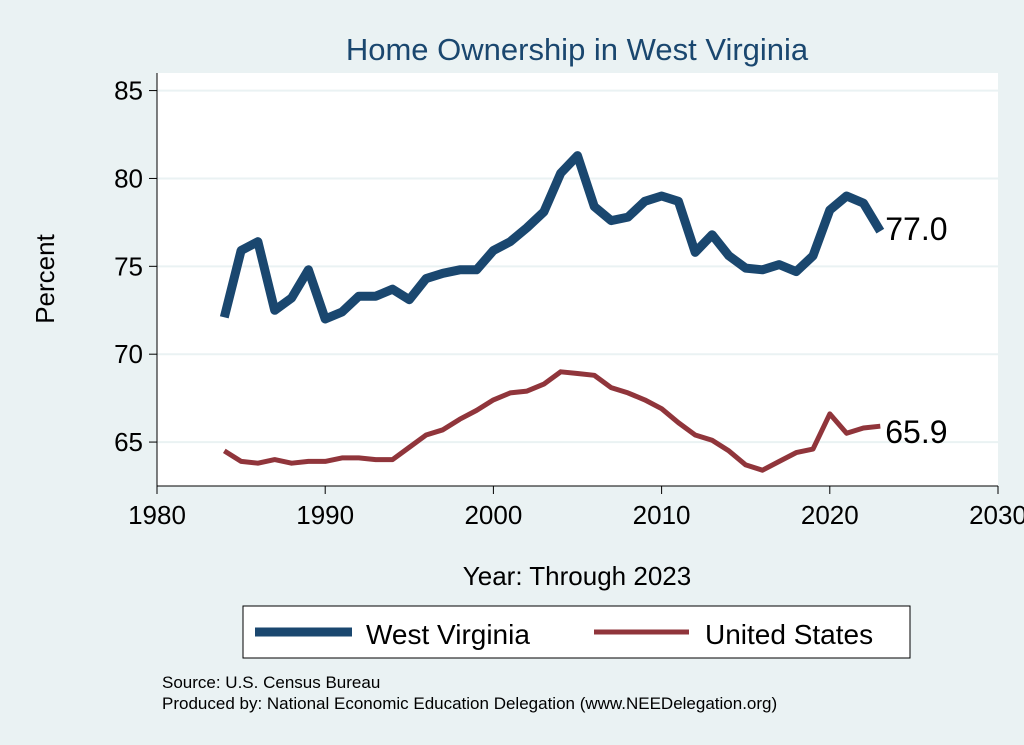  Describe the element at coordinates (448, 634) in the screenshot. I see `legend-label-west-virginia: West Virginia` at that location.